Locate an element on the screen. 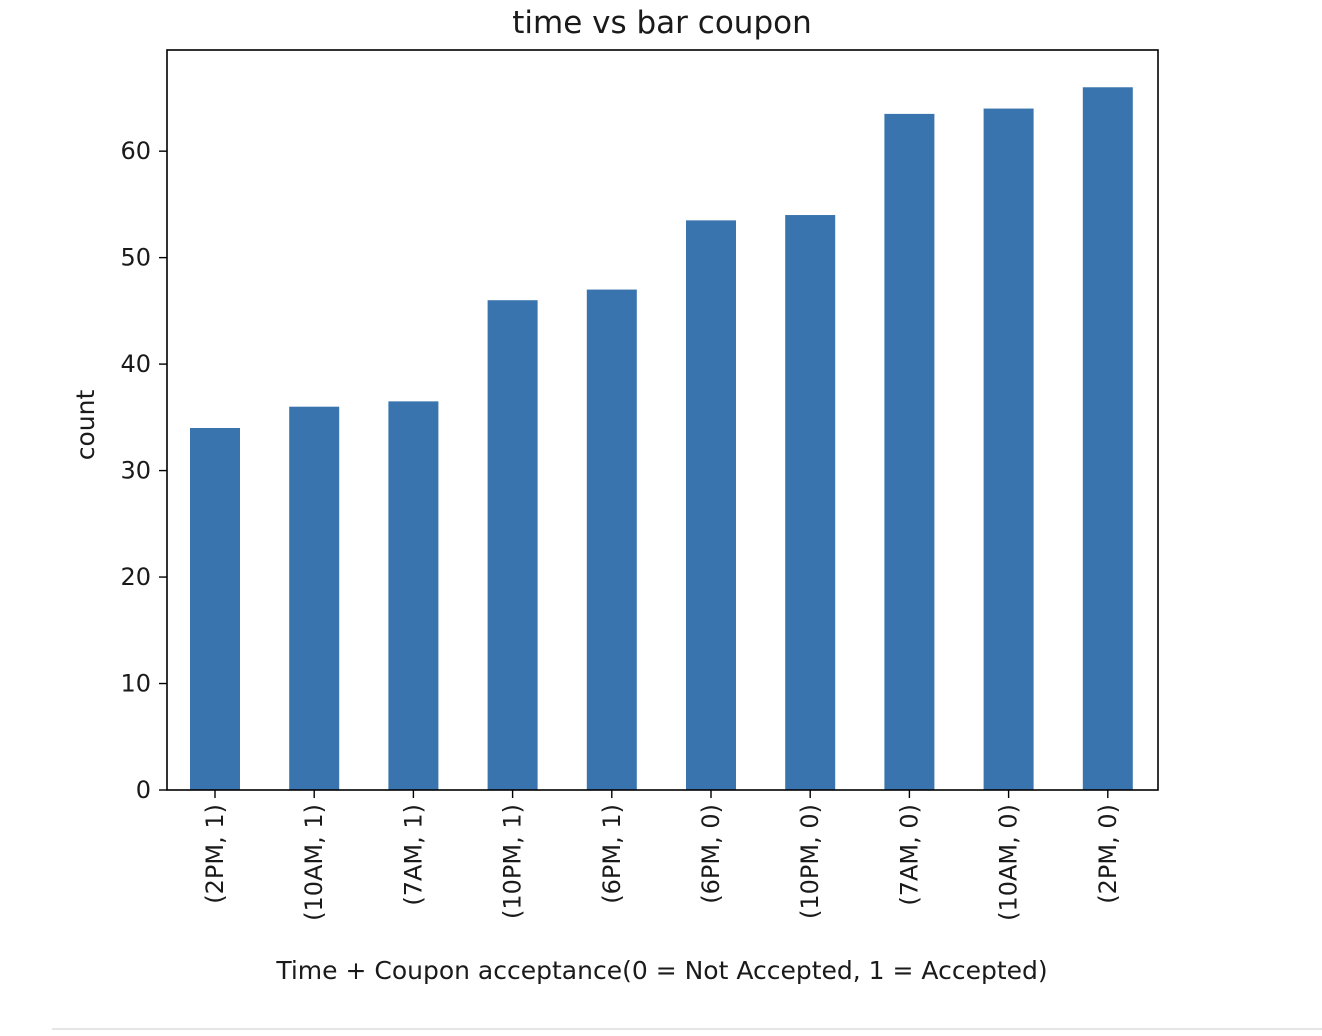 Image resolution: width=1322 pixels, height=1036 pixels. x-tick-label: (10PM, 1) is located at coordinates (513, 861).